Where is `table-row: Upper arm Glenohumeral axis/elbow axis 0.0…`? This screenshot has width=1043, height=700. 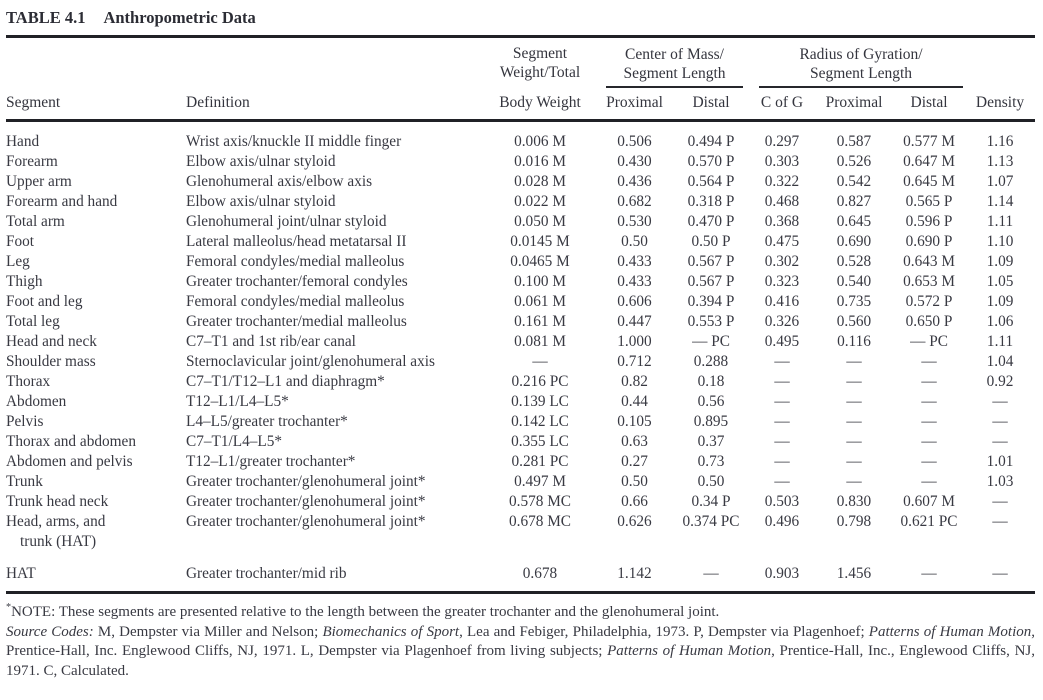
table-row: Upper arm Glenohumeral axis/elbow axis 0.0… is located at coordinates (520, 182).